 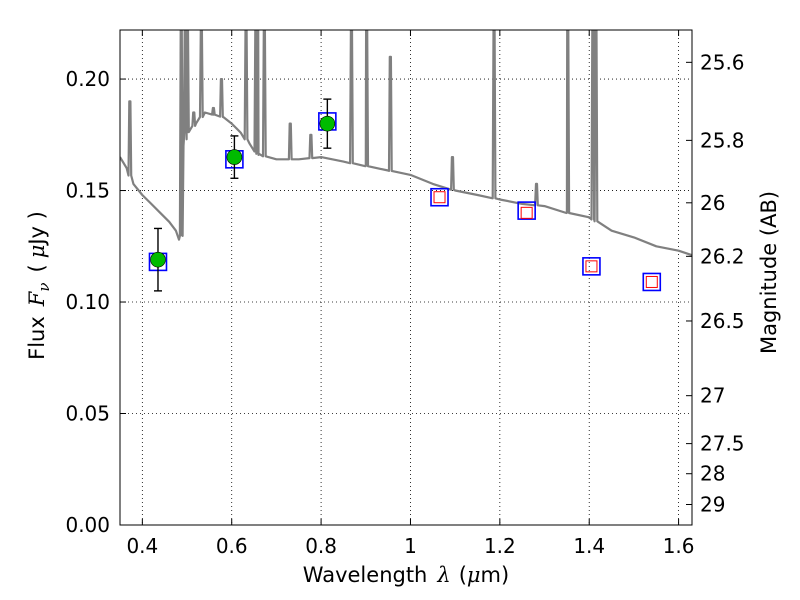 What do you see at coordinates (712, 474) in the screenshot?
I see `mag-tick-label: 28` at bounding box center [712, 474].